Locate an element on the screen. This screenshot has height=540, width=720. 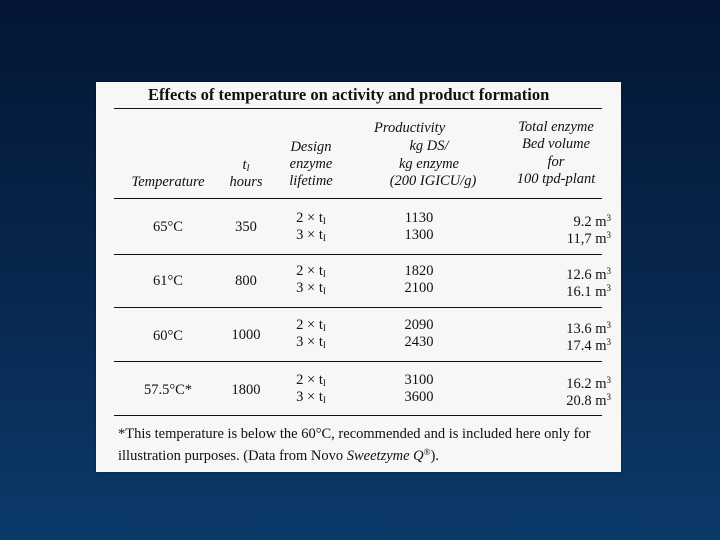
row-1-bed-2: 11,7 m3 is located at coordinates (588, 238).